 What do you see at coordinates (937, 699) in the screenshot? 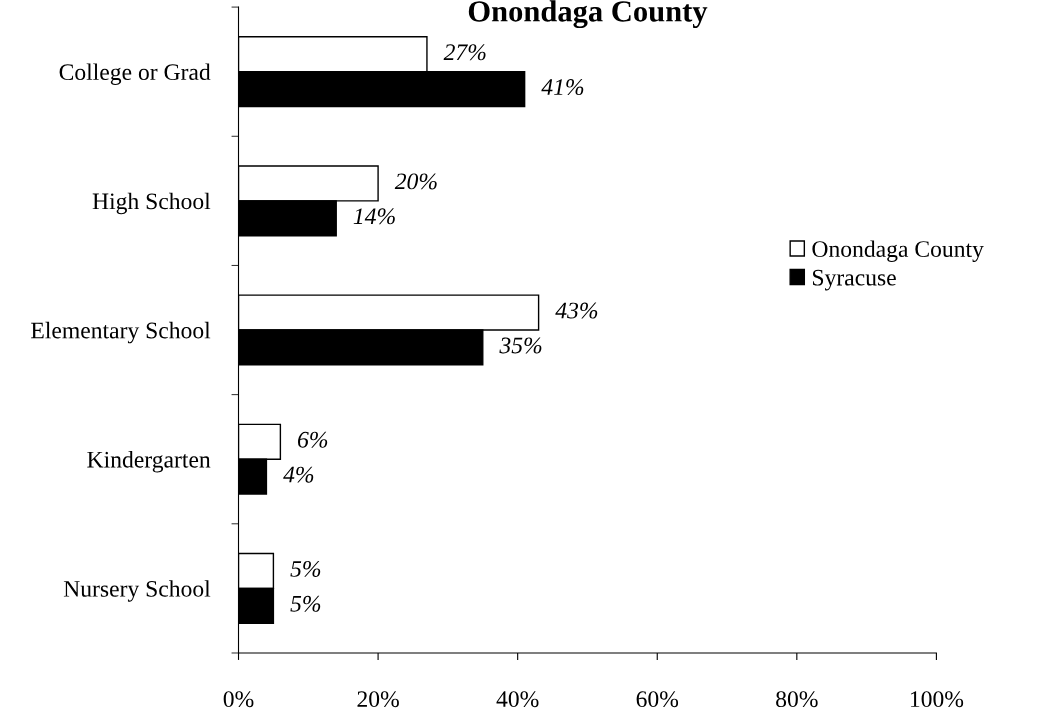
I see `x-tick-label: 100%` at bounding box center [937, 699].